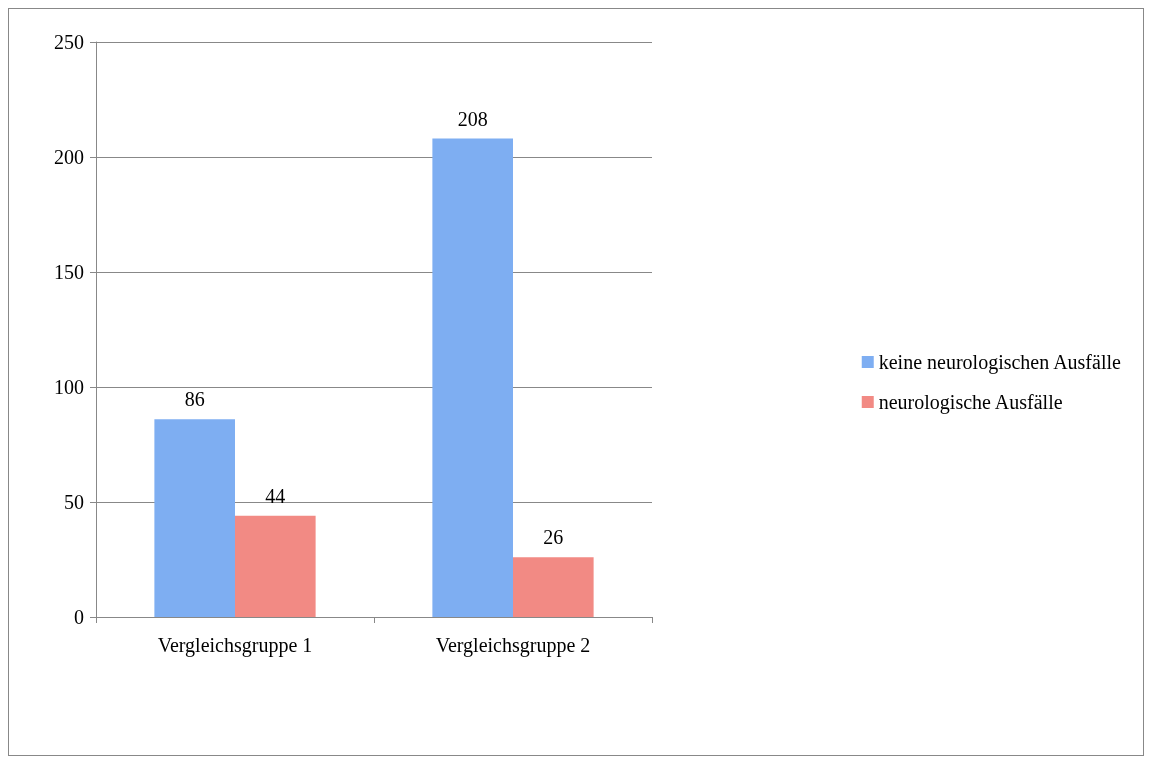  I want to click on data-label: 86, so click(194, 399).